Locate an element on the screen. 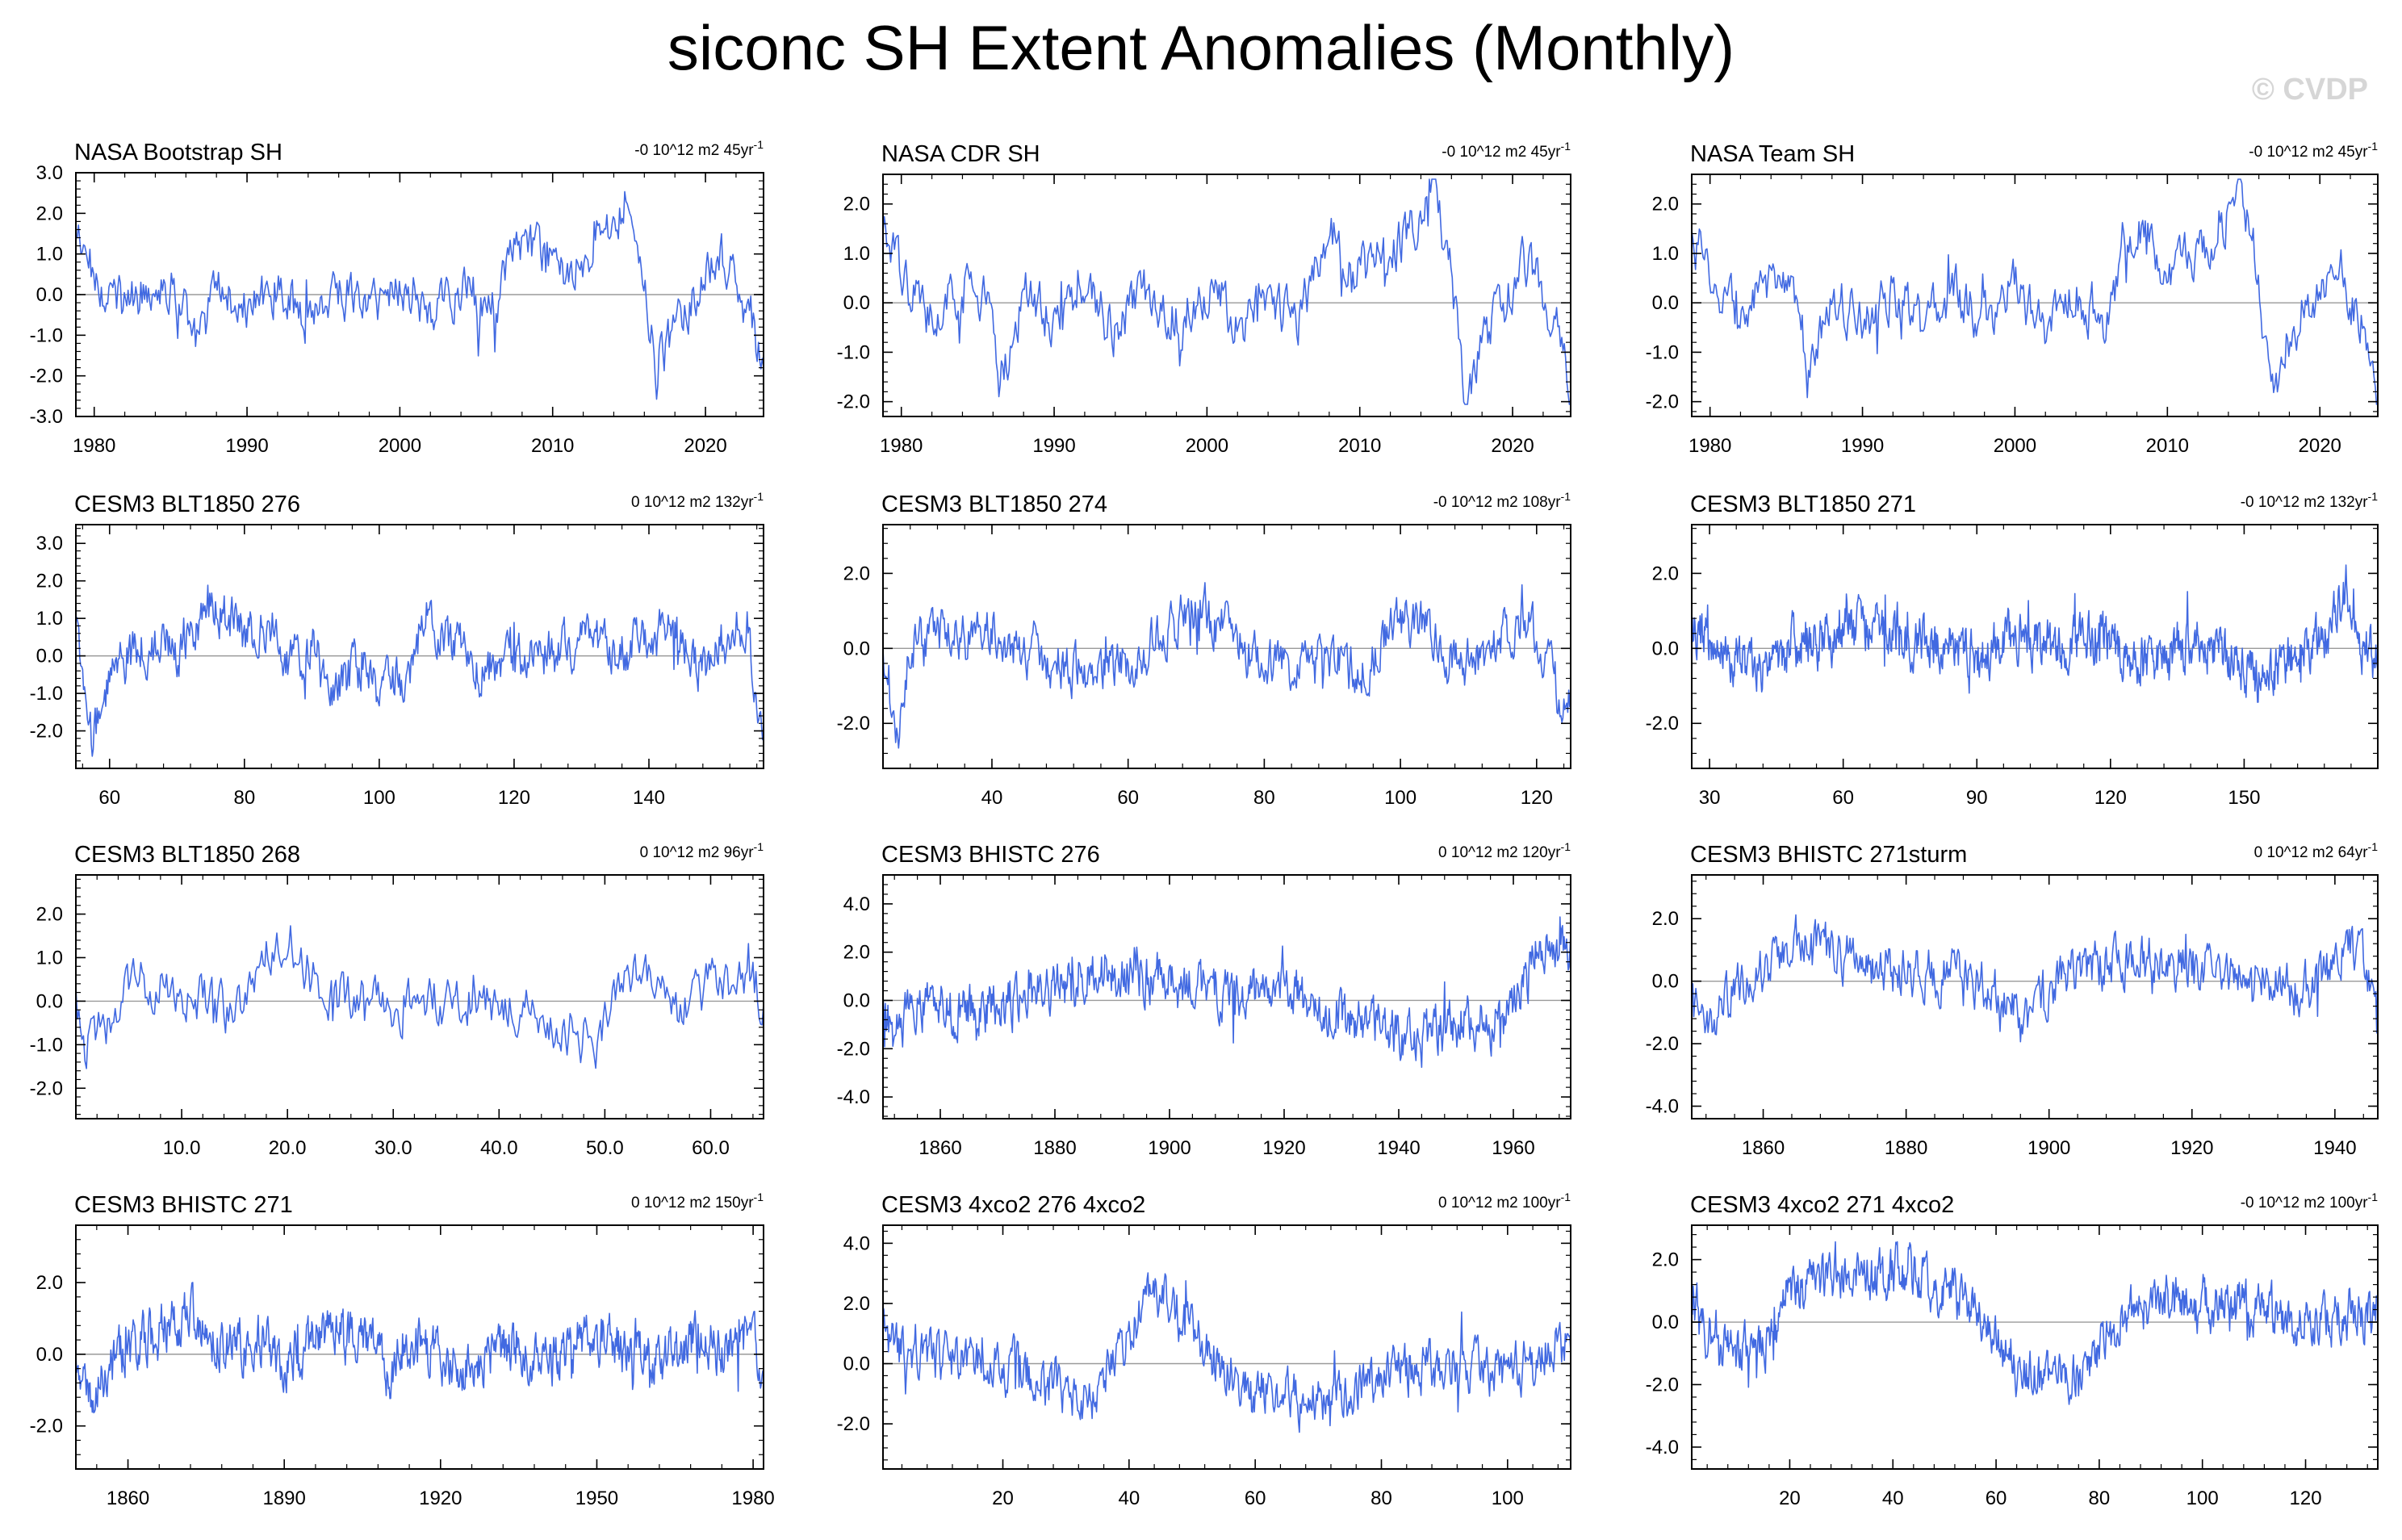  x-tick-label: 40.0 is located at coordinates (499, 1148).